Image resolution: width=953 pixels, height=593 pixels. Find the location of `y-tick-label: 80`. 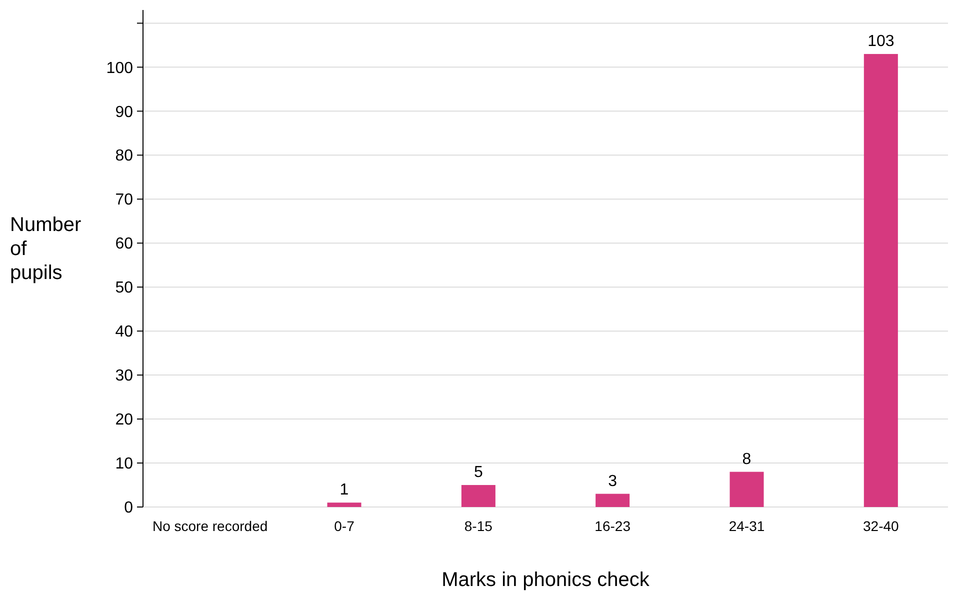

y-tick-label: 80 is located at coordinates (124, 156).